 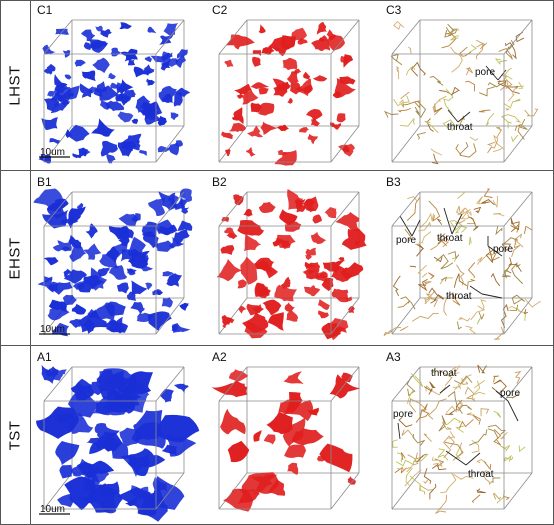 I want to click on leader-line, so click(x=456, y=458).